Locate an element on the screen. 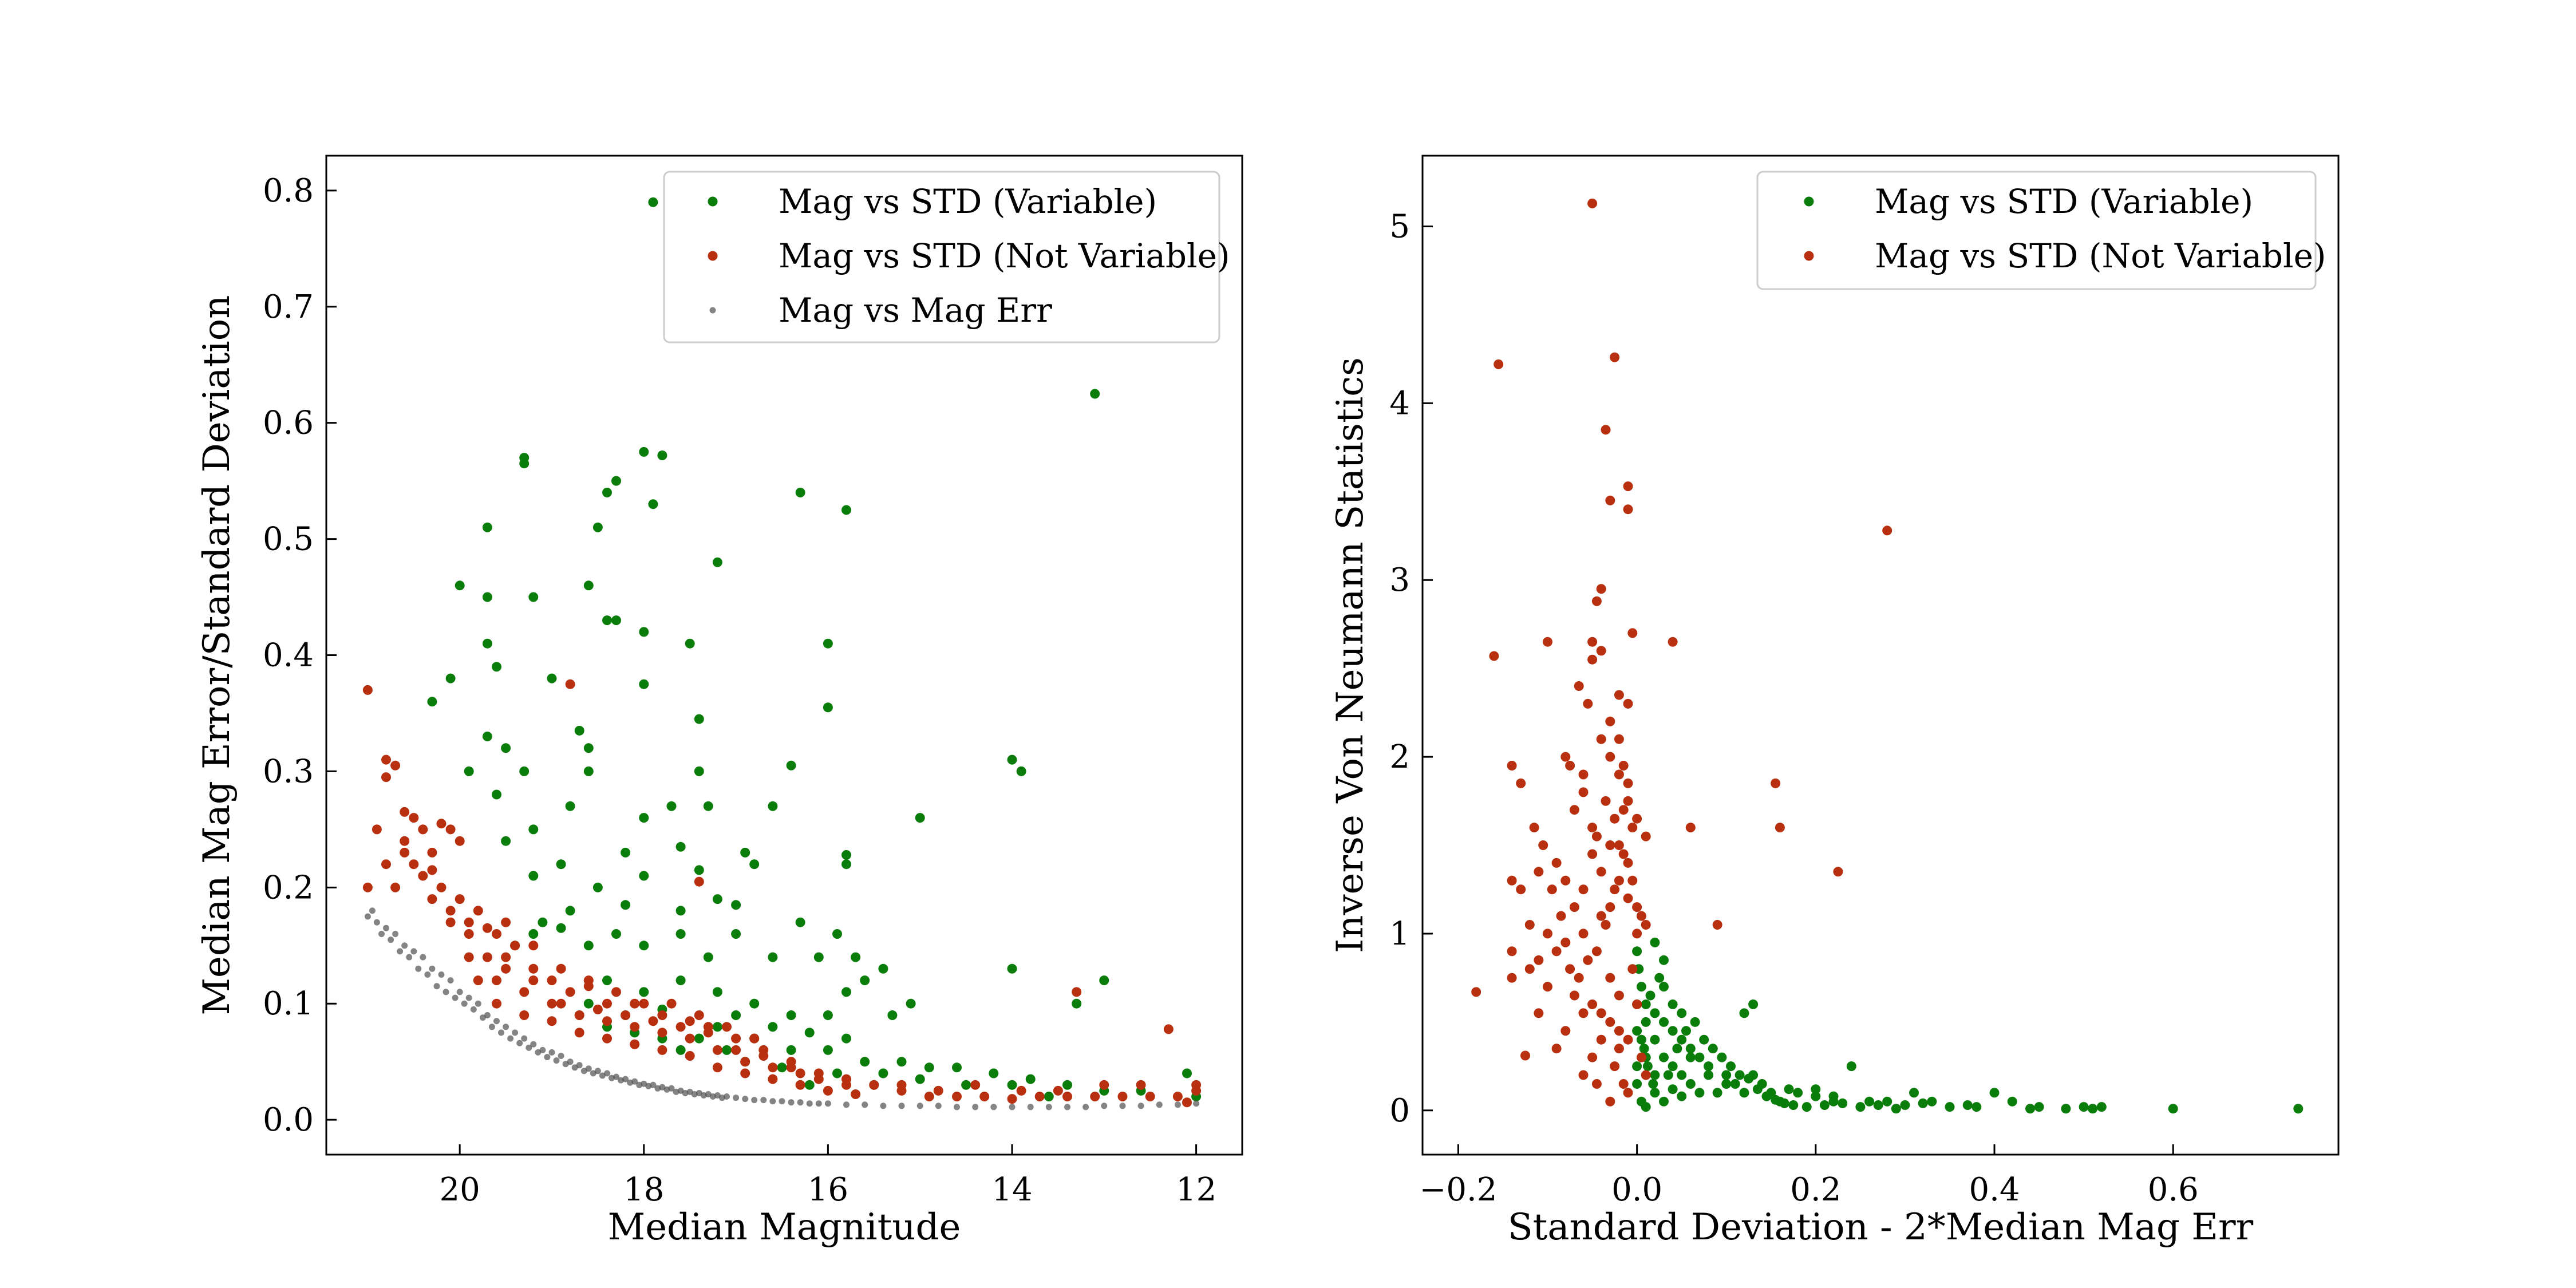 The height and width of the screenshot is (1288, 2576). legend-entry-label: Mag vs STD (Not Variable) is located at coordinates (2100, 255).